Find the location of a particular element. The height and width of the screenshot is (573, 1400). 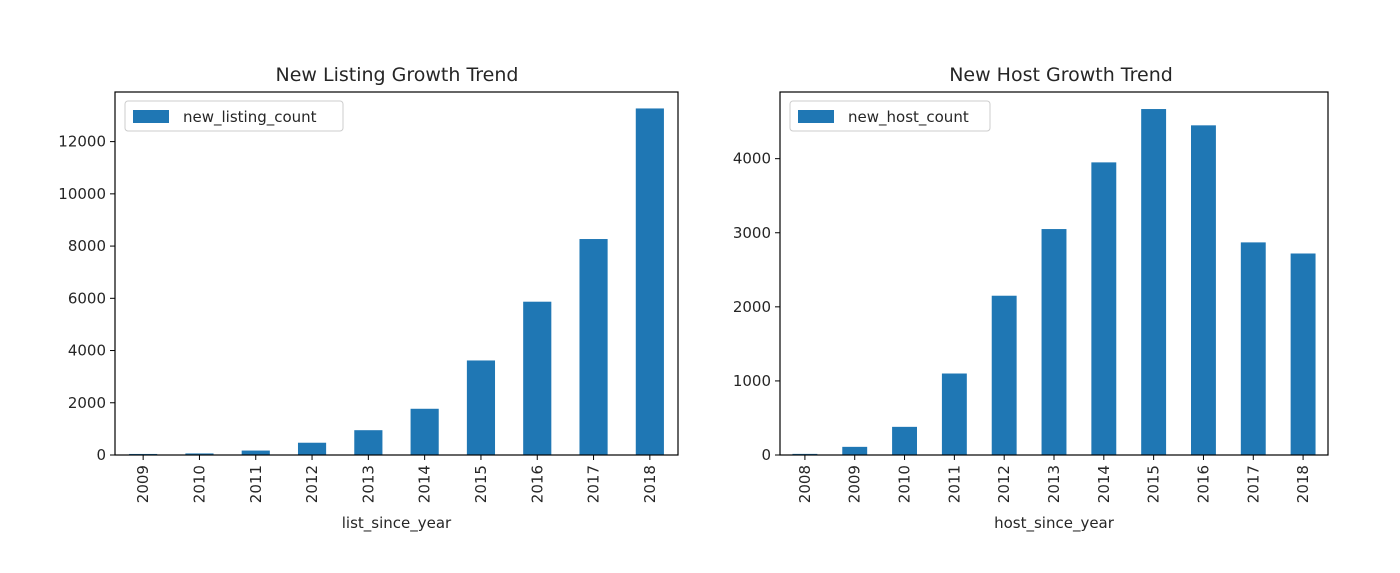

legend-label: new_listing_count is located at coordinates (250, 117).